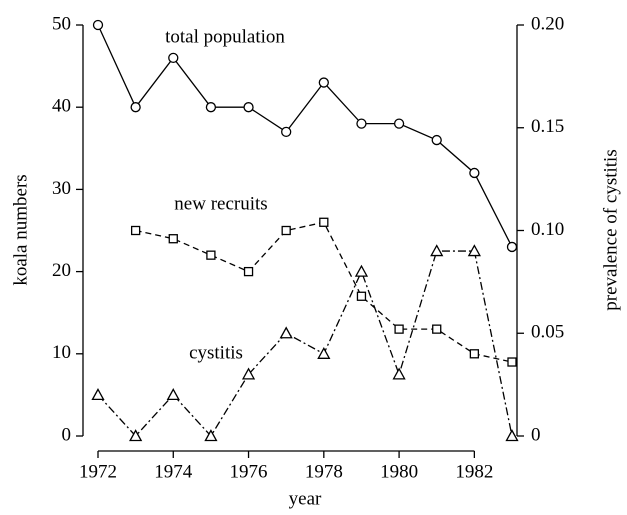  Describe the element at coordinates (536, 434) in the screenshot. I see `y2-tick-label: 0` at that location.